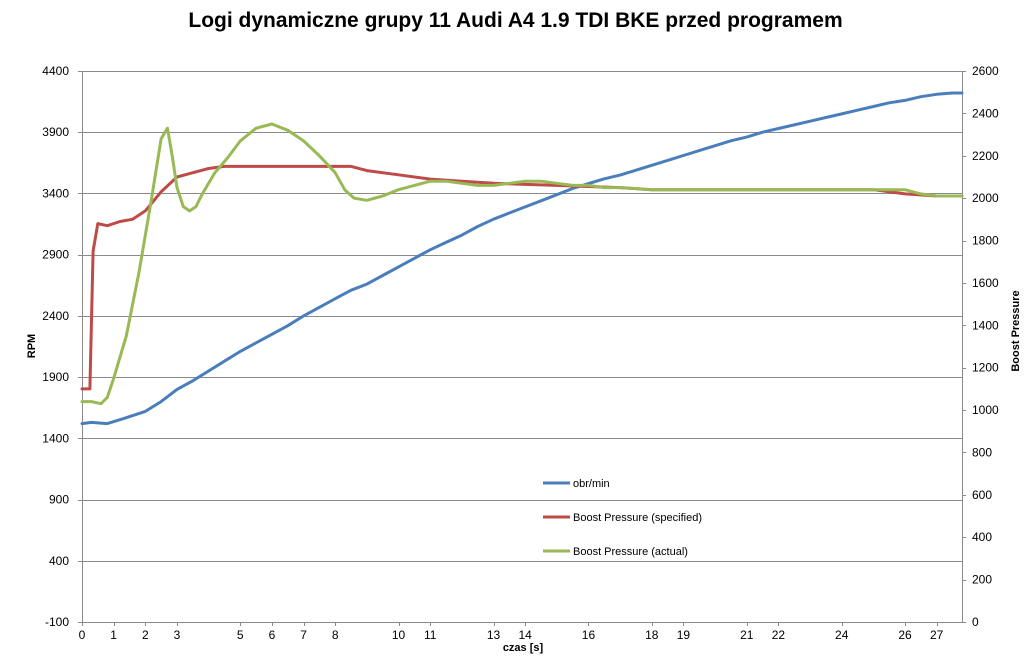 Image resolution: width=1031 pixels, height=670 pixels. Describe the element at coordinates (630, 552) in the screenshot. I see `legend-label: Boost Pressure (actual)` at that location.